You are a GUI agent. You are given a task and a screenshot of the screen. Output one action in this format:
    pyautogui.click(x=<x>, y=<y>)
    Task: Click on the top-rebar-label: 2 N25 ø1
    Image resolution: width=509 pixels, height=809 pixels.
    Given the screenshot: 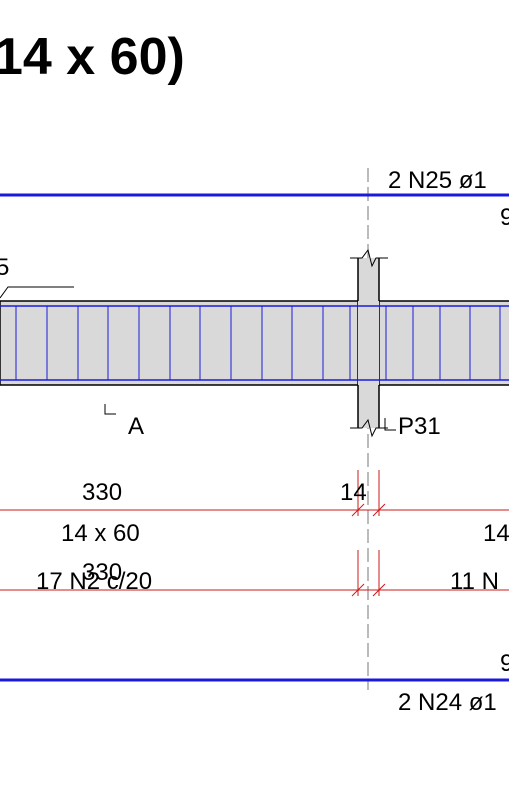 What is the action you would take?
    pyautogui.click(x=437, y=180)
    